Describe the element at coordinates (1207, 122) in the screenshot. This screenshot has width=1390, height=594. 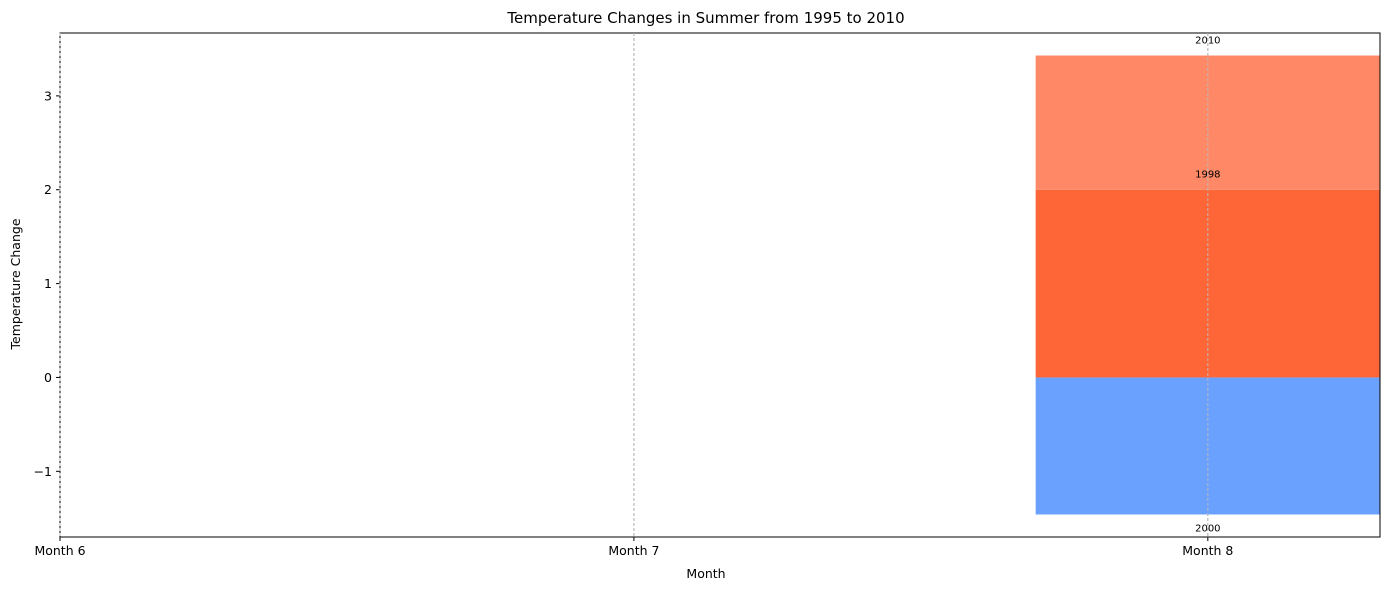
I see `bar-segment-2010` at that location.